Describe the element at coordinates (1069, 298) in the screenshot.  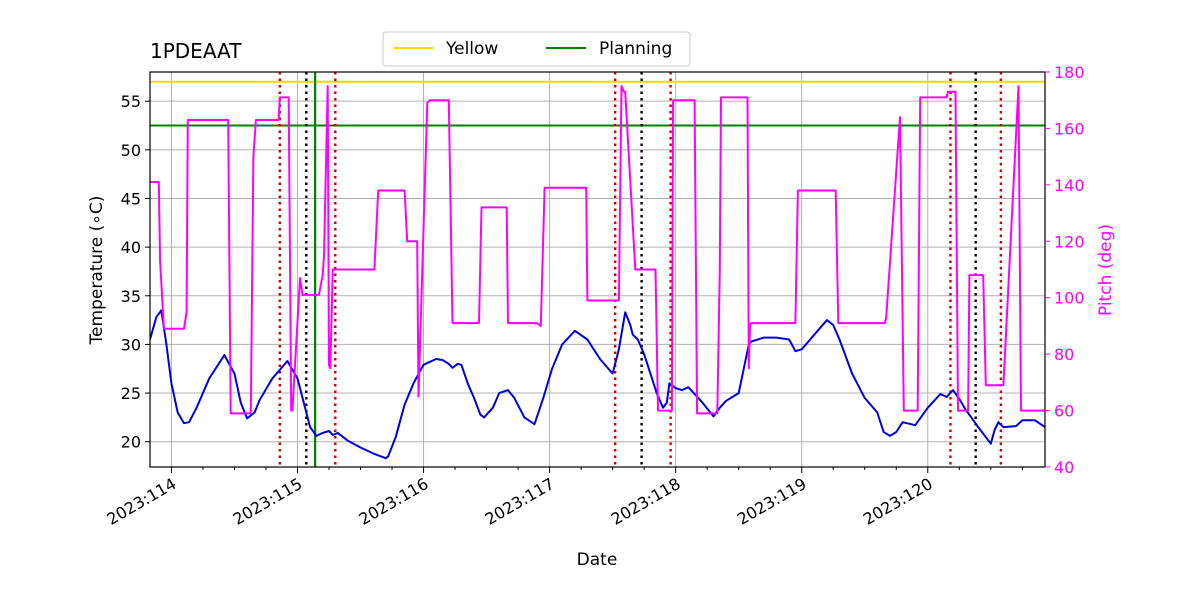
I see `y2-tick-label: 100` at that location.